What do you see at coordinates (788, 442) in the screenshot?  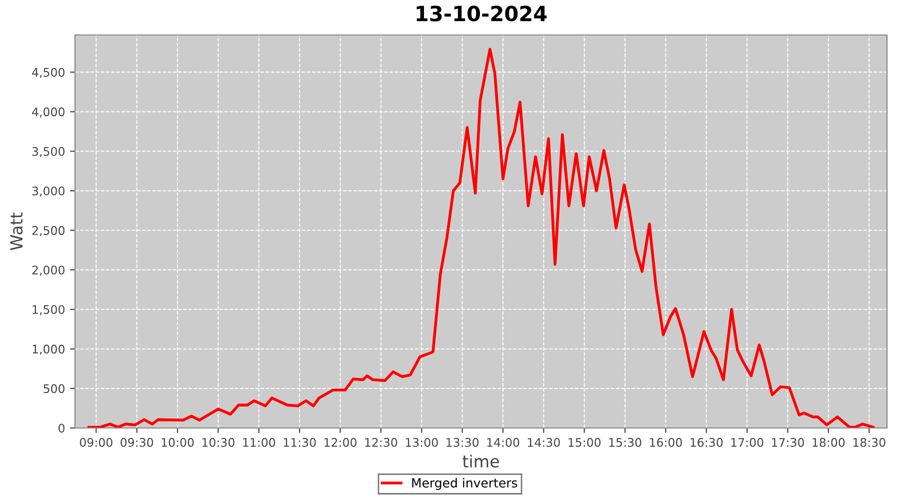 I see `x-tick-label: 17:30` at bounding box center [788, 442].